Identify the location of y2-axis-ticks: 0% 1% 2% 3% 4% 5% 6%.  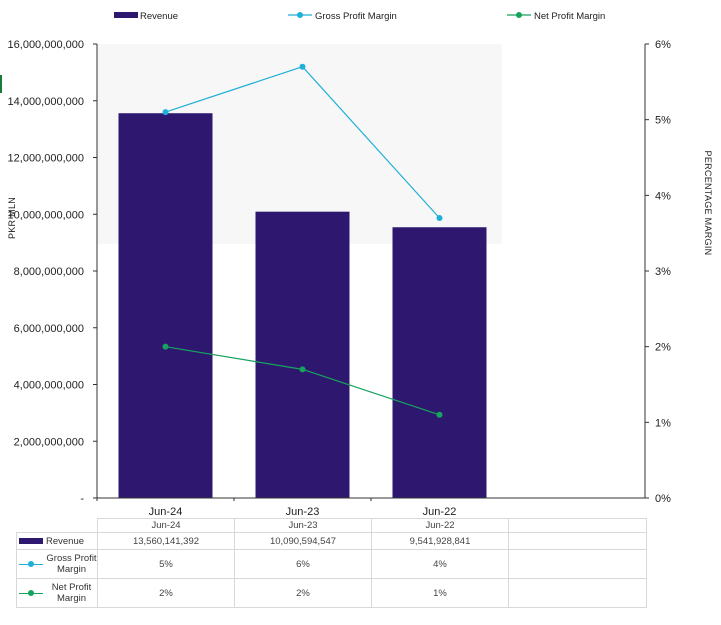
(658, 272).